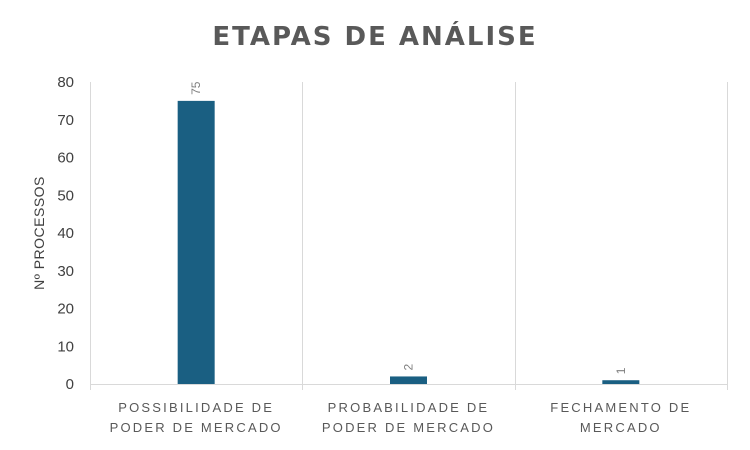 The width and height of the screenshot is (750, 450). Describe the element at coordinates (196, 88) in the screenshot. I see `data-label: 75` at that location.